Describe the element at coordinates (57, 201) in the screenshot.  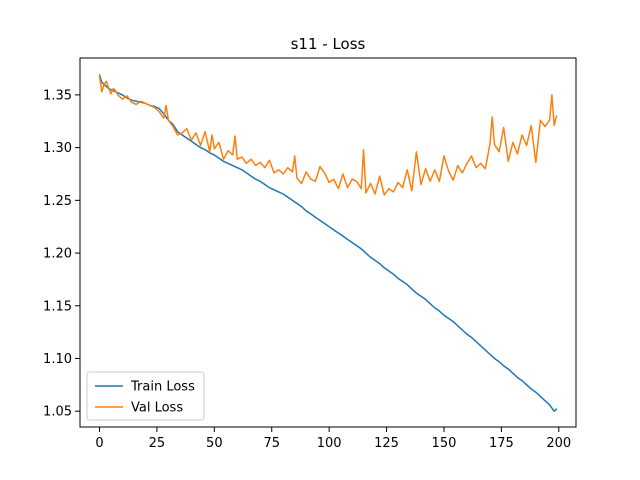
I see `y-tick-label: 1.25` at that location.